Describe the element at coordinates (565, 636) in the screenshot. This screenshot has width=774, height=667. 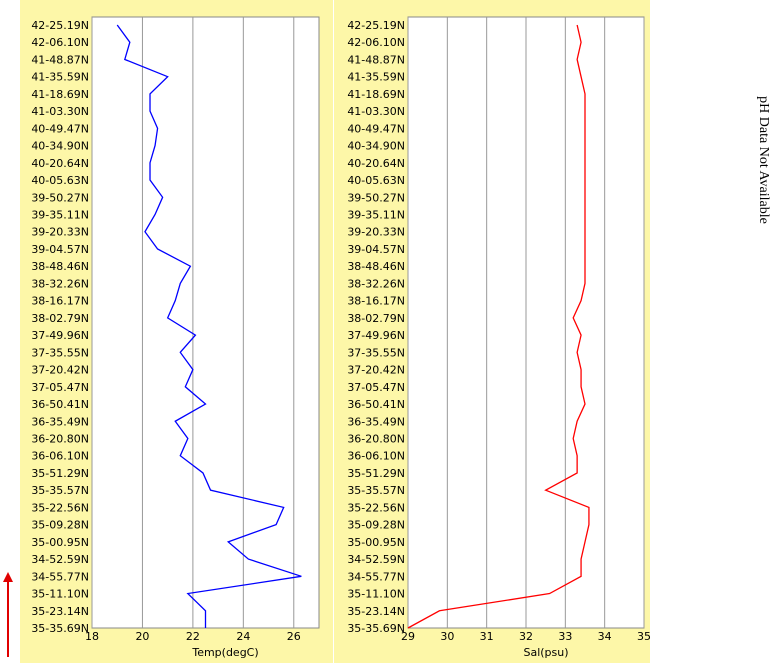
I see `x-tick-label: 33` at that location.